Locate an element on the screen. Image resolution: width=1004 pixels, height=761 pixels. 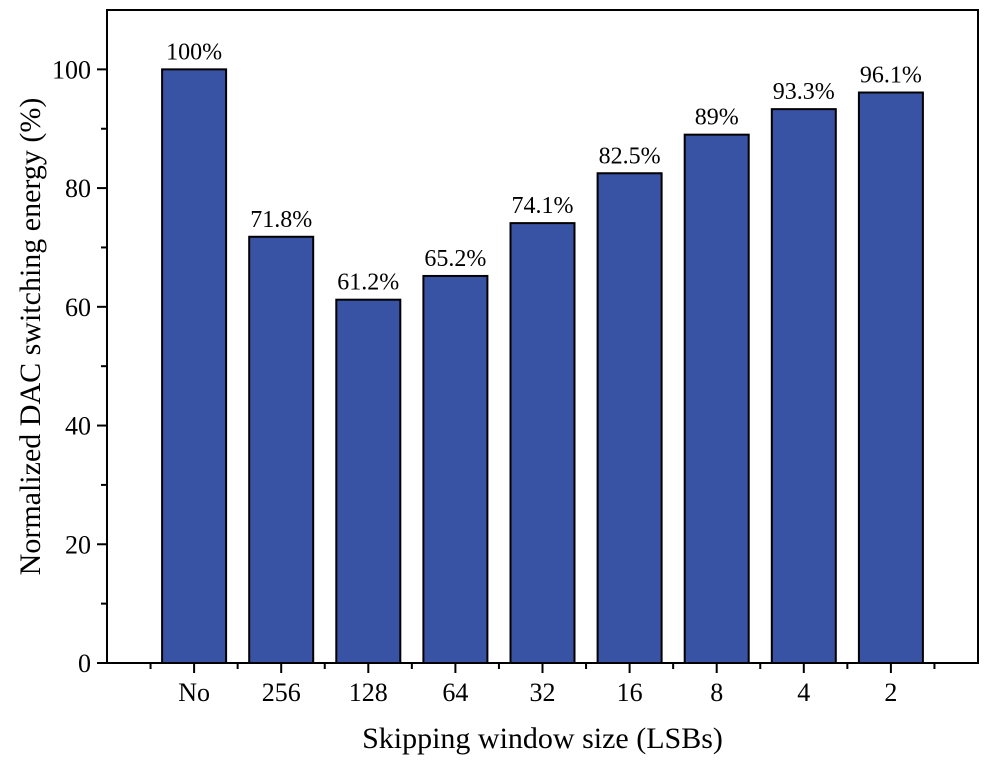
y-tick-label-20: 20 is located at coordinates (78, 544).